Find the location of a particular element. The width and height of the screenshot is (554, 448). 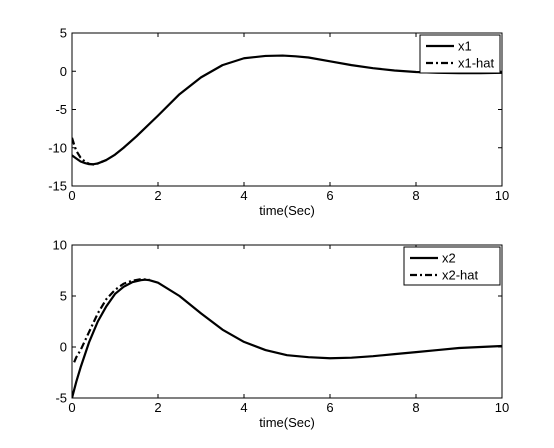

y-tick-label: -10 is located at coordinates (57, 147).